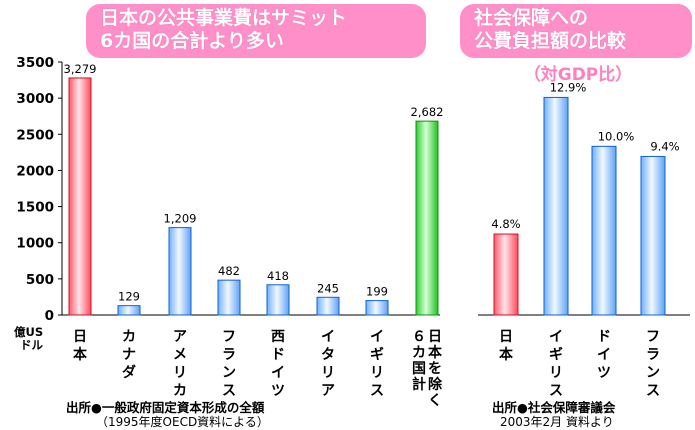  I want to click on left-bar-value-label: 129, so click(129, 297).